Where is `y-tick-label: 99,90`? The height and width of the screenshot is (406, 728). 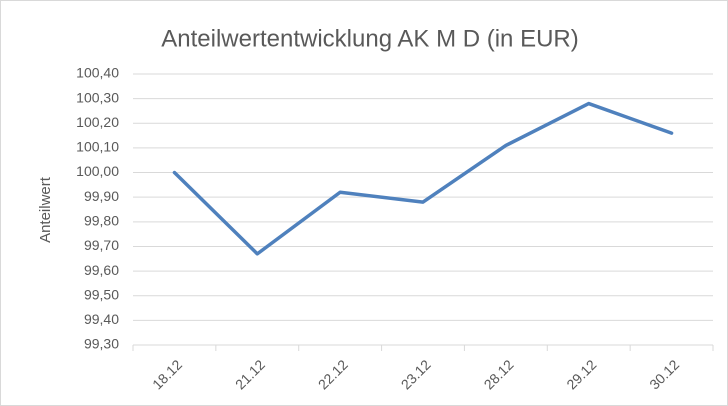
y-tick-label: 99,90 is located at coordinates (101, 196).